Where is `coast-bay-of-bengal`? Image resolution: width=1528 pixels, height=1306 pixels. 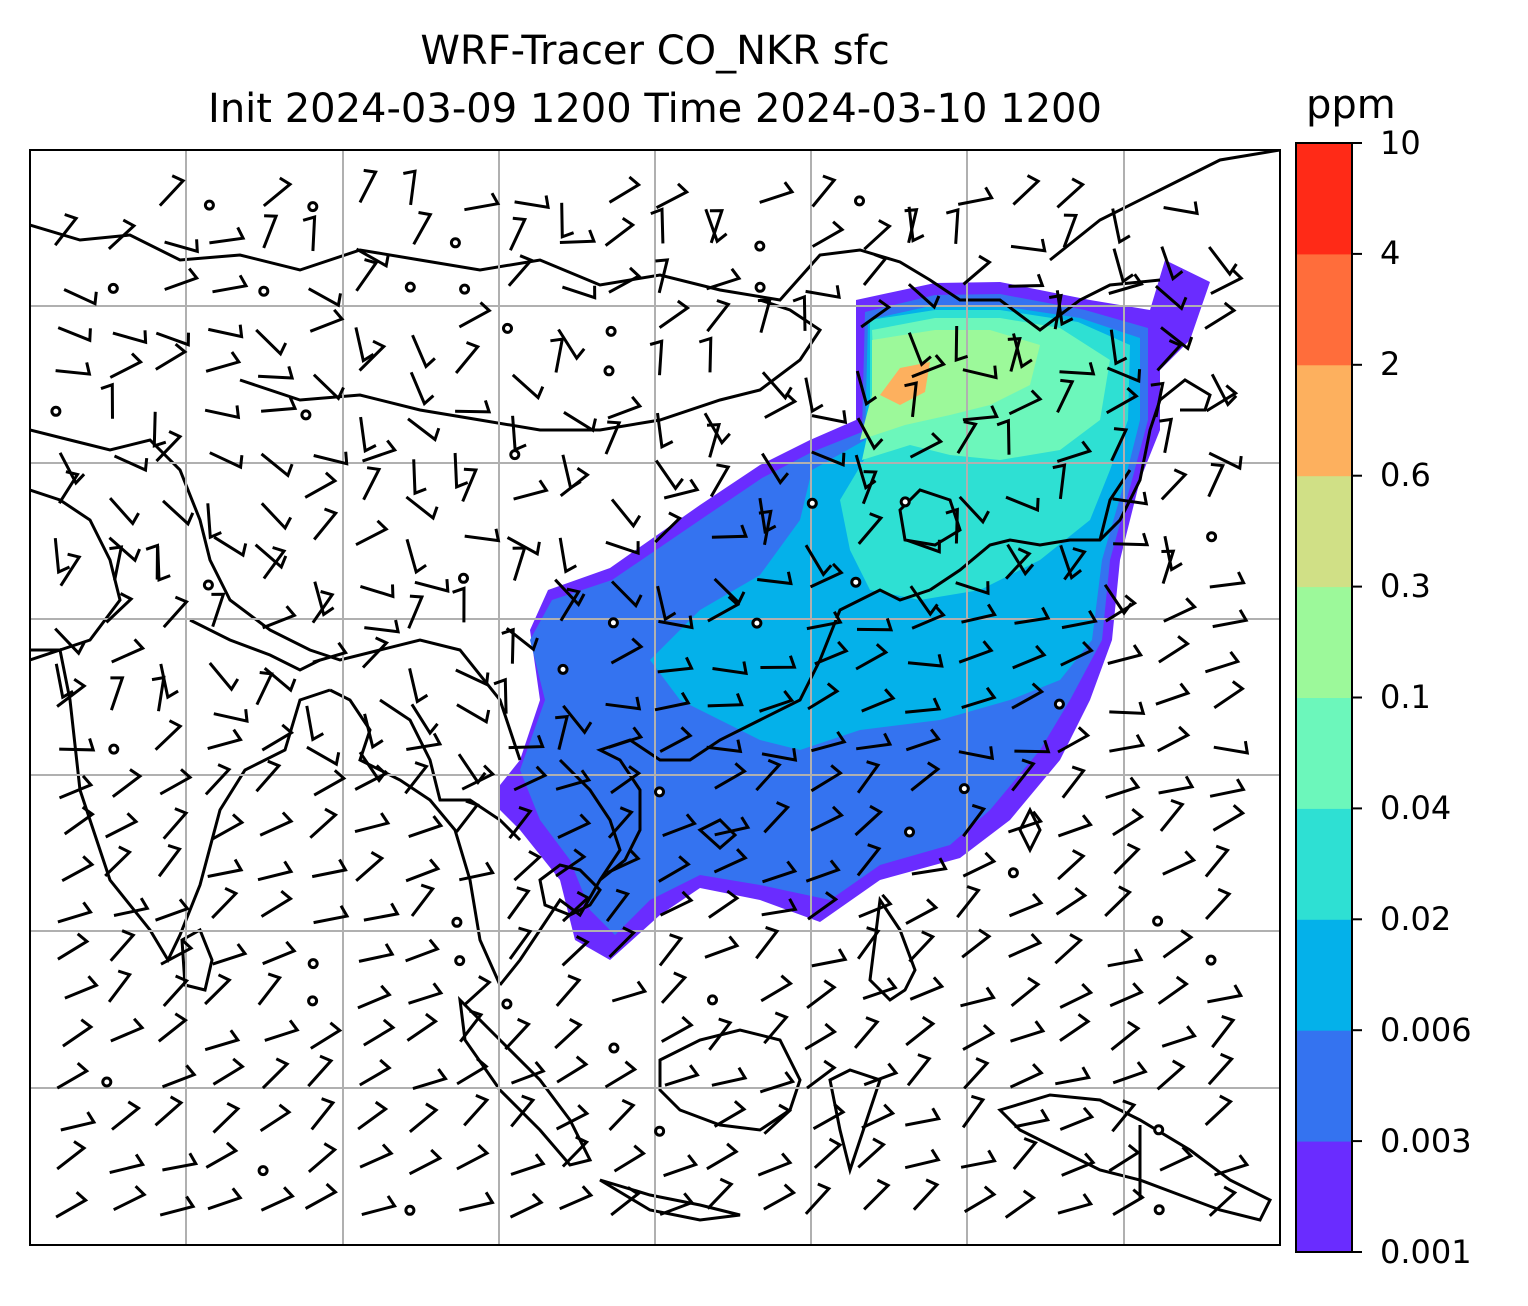
coast-bay-of-bengal is located at coordinates (415, 837).